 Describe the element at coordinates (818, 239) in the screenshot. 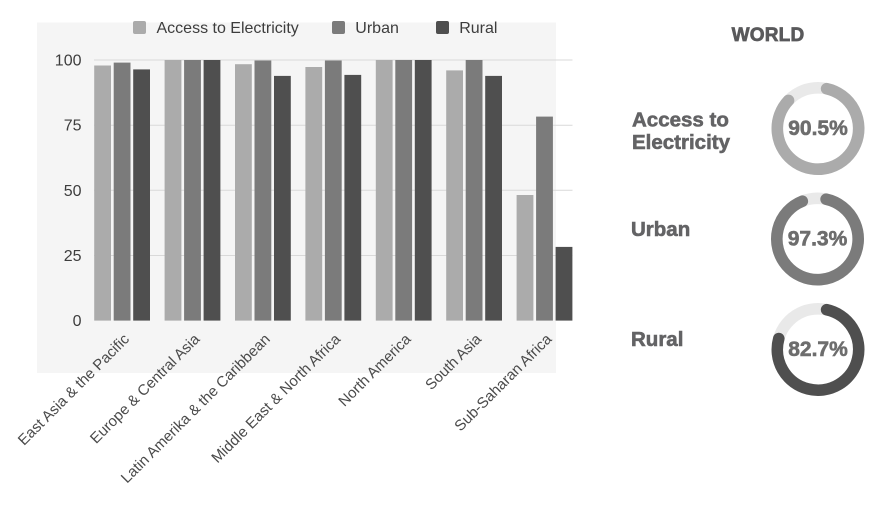

I see `svg-text: 97.3%` at that location.